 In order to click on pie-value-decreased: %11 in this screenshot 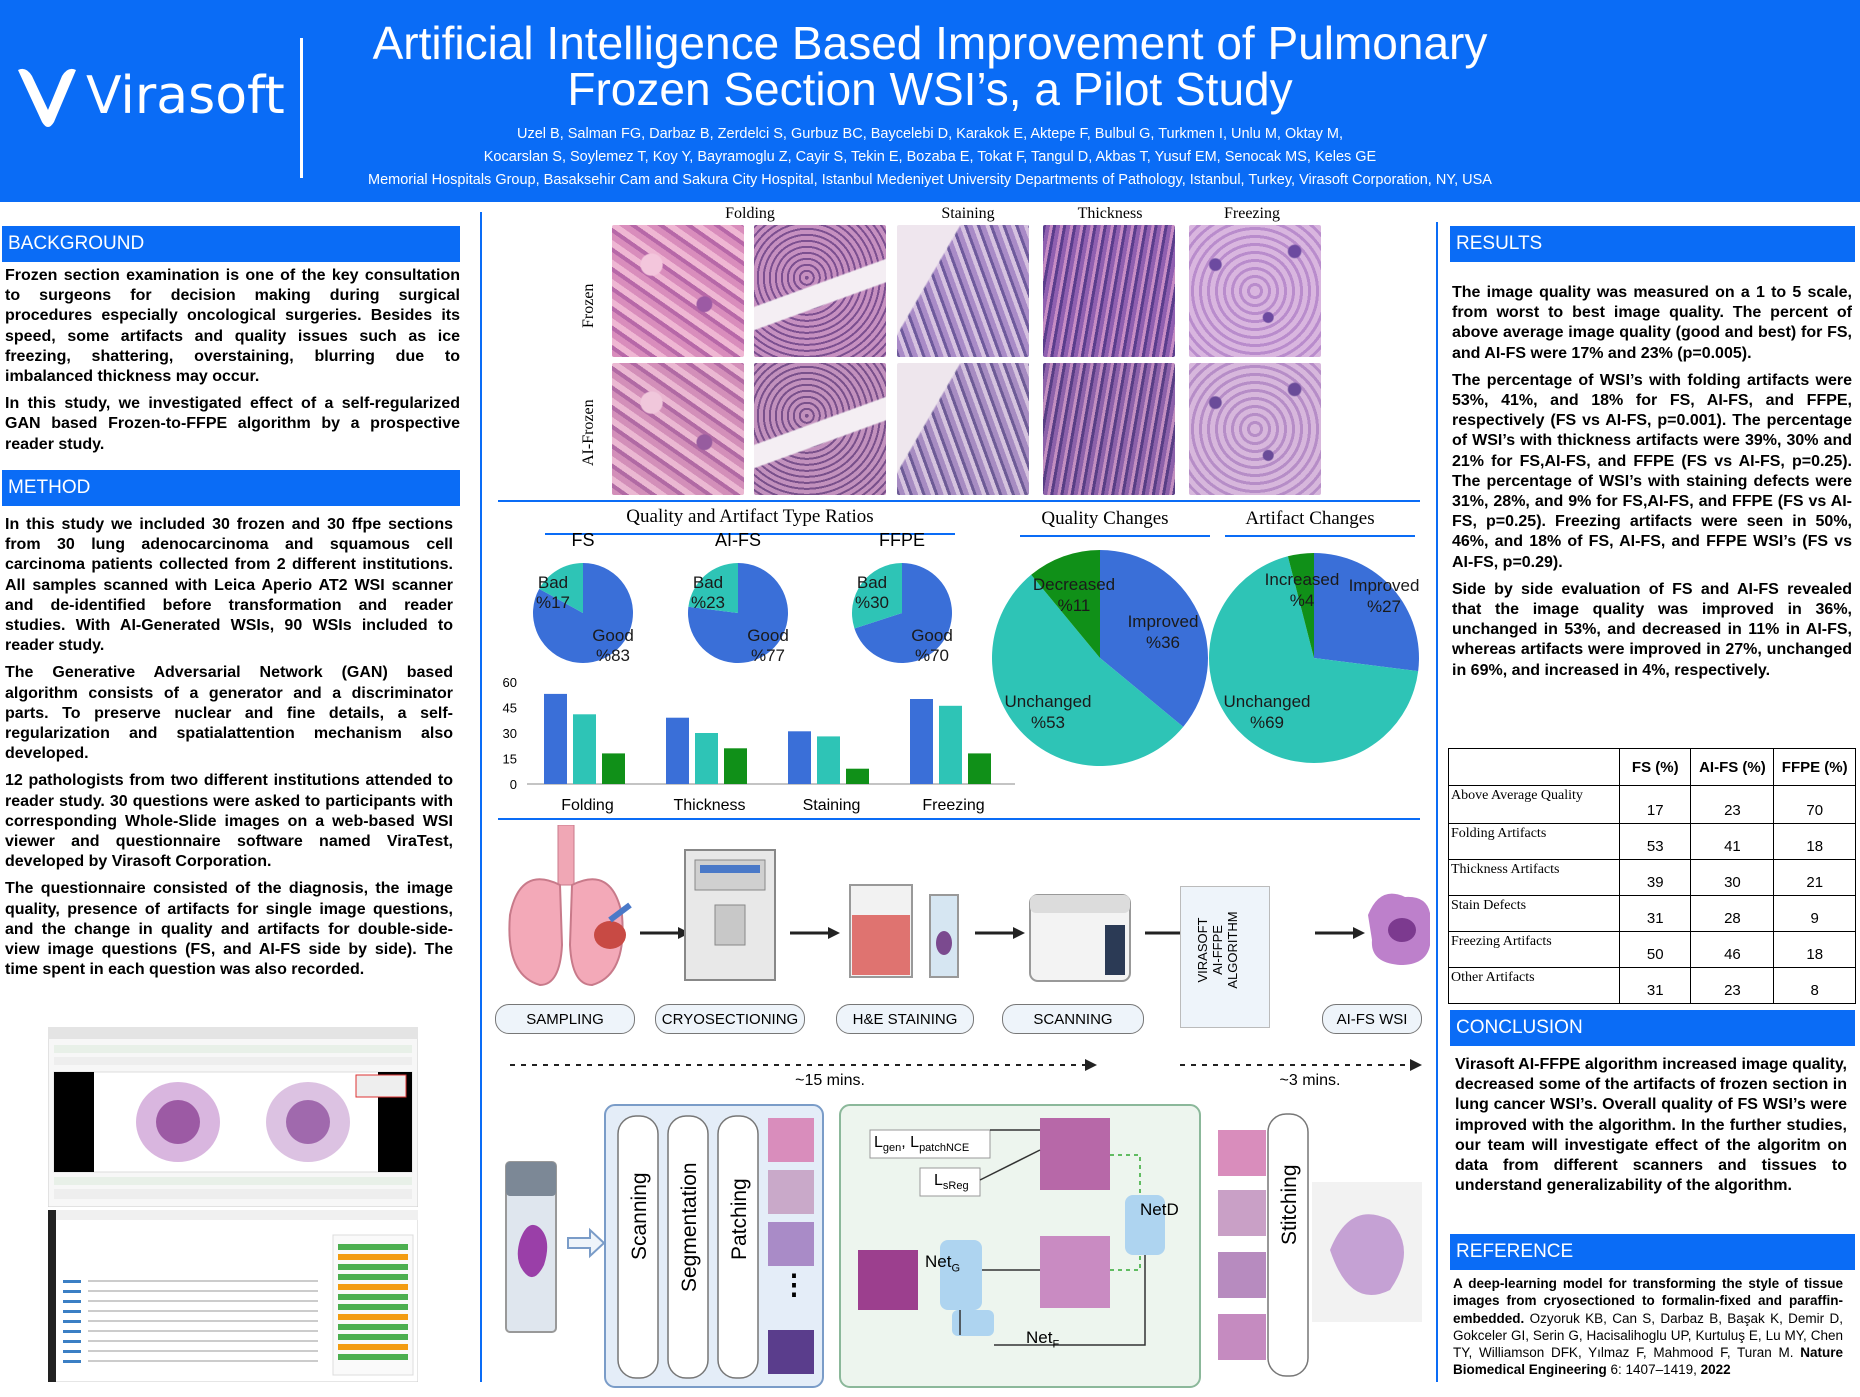, I will do `click(1074, 605)`.